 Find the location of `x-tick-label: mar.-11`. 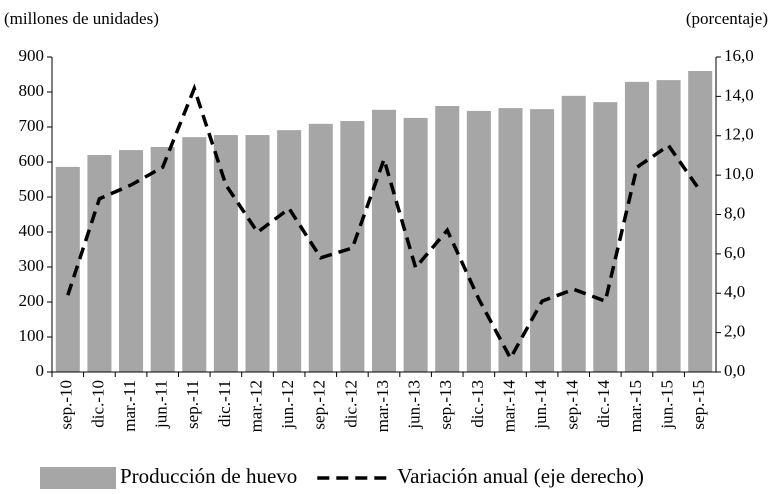

x-tick-label: mar.-11 is located at coordinates (129, 406).